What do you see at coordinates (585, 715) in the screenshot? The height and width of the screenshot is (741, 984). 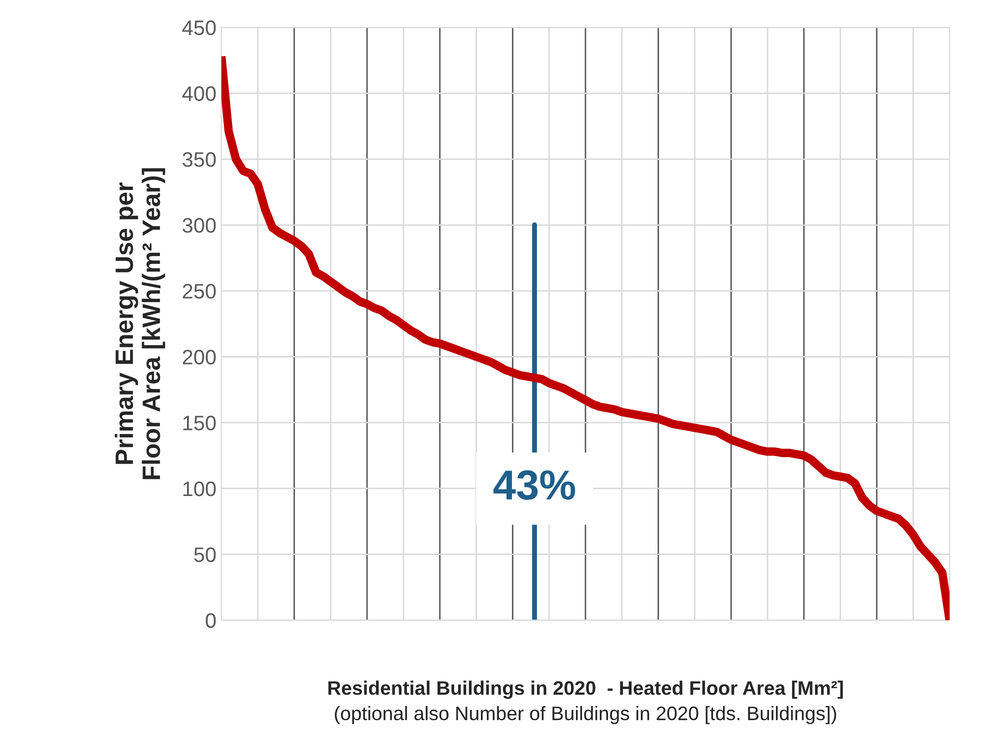 I see `text: (optional also Number of Buildings in 2020 [tds. Buildings])` at bounding box center [585, 715].